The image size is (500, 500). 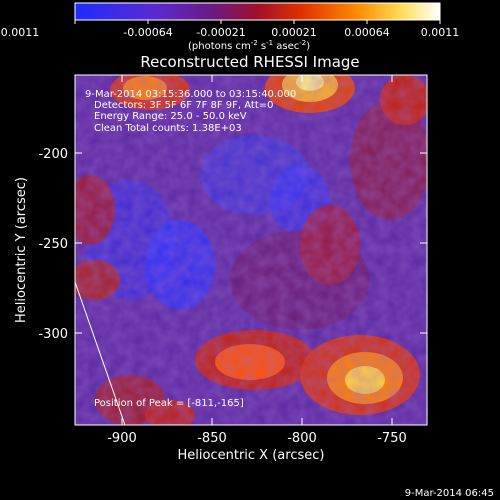 I want to click on colorbar-tick-label: -0.0011, so click(x=19, y=32).